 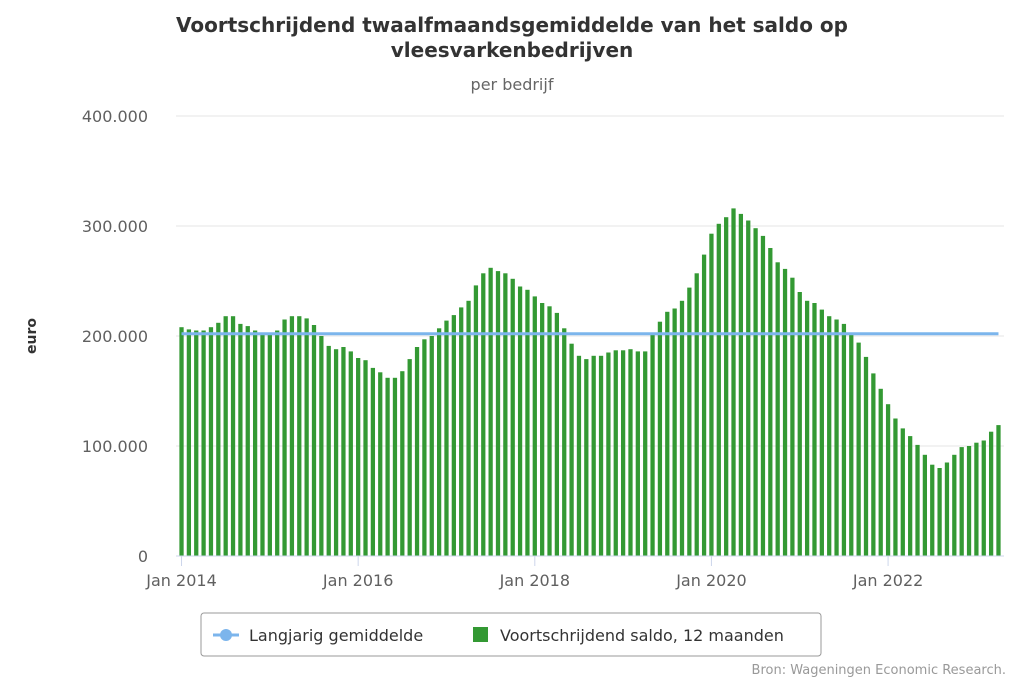 What do you see at coordinates (879, 670) in the screenshot?
I see `credits: Bron: Wageningen Economic Research.` at bounding box center [879, 670].